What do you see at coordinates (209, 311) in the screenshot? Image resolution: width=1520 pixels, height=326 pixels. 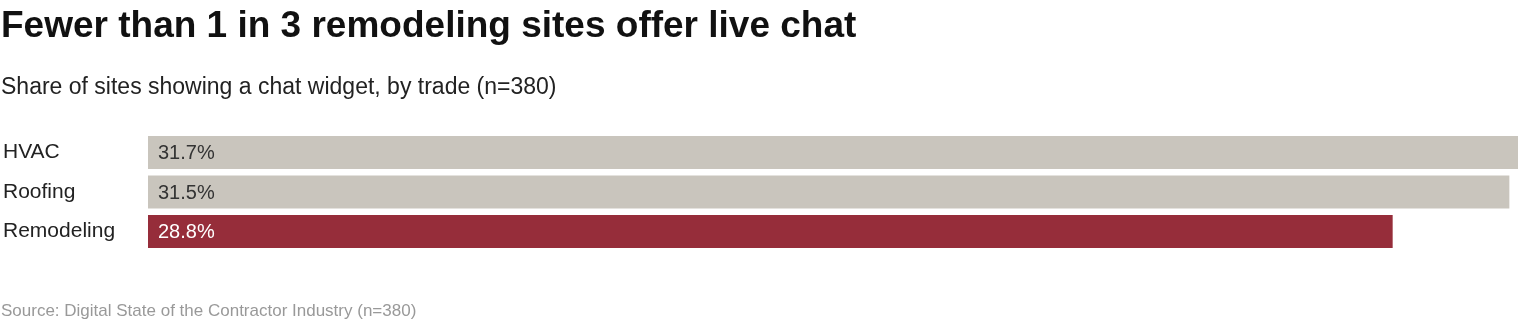 I see `source-note: Source: Digital State of the Contractor Industry (n=380)` at bounding box center [209, 311].